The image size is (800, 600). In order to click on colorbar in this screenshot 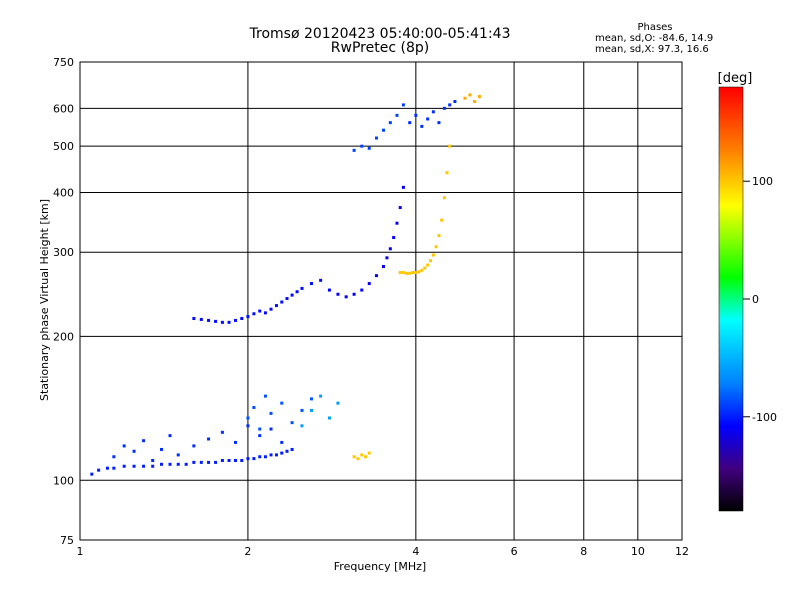, I will do `click(731, 299)`.